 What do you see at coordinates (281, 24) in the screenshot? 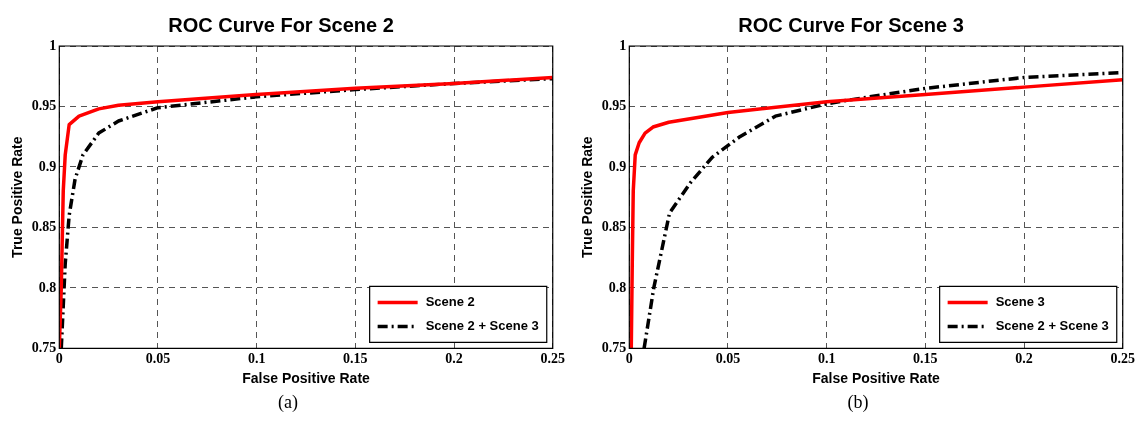
I see `chart-title: ROC Curve For Scene 2` at bounding box center [281, 24].